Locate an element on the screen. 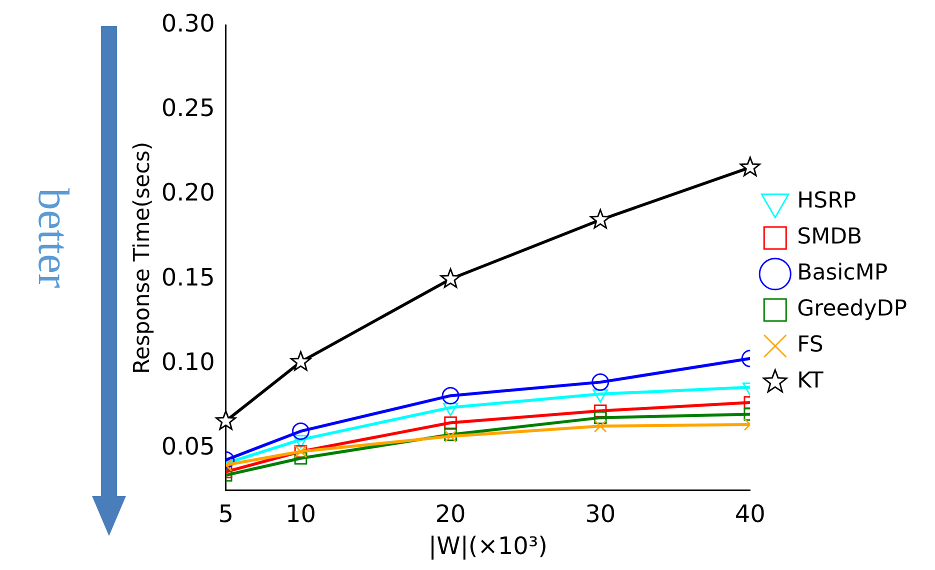 Image resolution: width=935 pixels, height=570 pixels. y-tick-label: 0.20 is located at coordinates (188, 192).